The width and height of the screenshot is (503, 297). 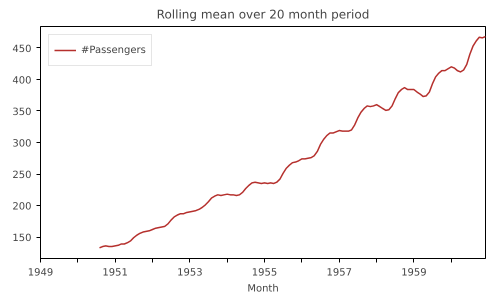 What do you see at coordinates (22, 176) in the screenshot?
I see `y-tick-label: 250` at bounding box center [22, 176].